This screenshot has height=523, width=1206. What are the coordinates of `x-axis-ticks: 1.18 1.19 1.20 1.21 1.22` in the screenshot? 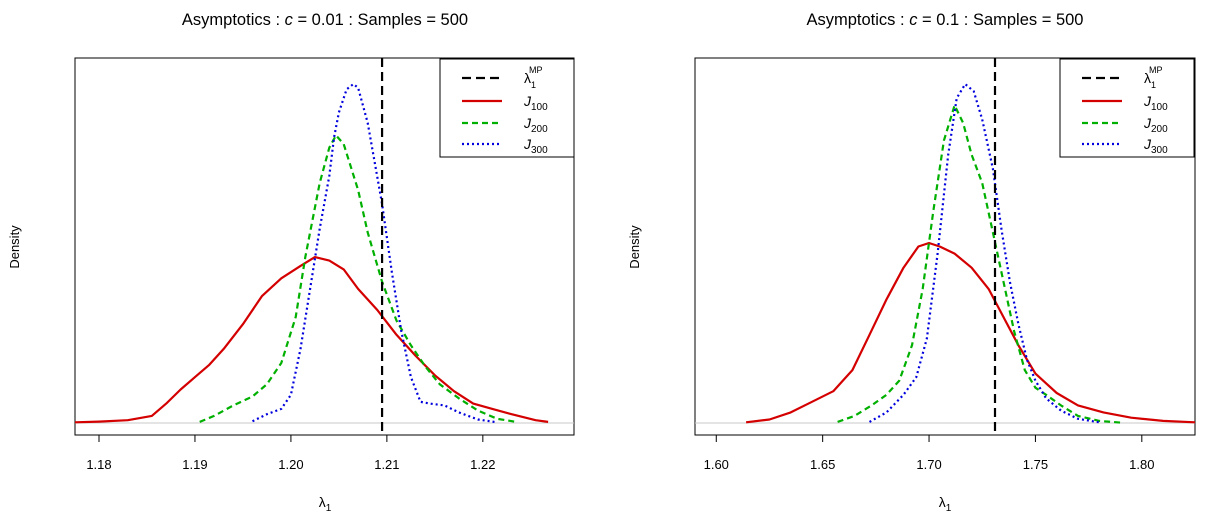 It's located at (290, 453).